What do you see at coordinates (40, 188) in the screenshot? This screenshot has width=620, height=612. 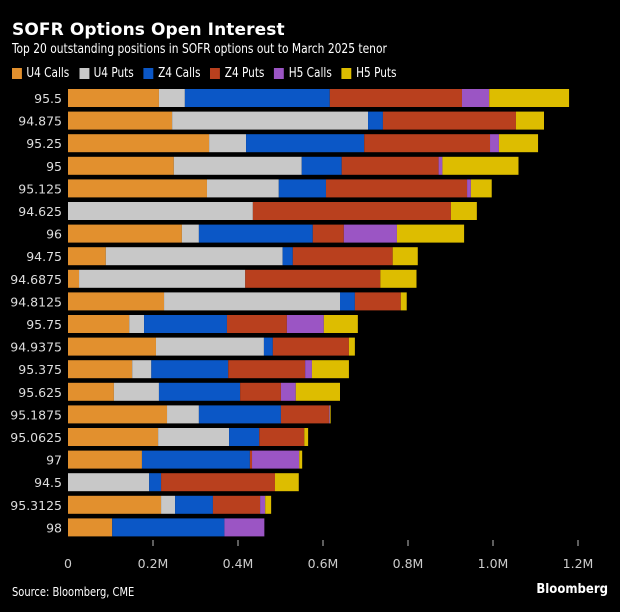 I see `category-label: 95.125` at bounding box center [40, 188].